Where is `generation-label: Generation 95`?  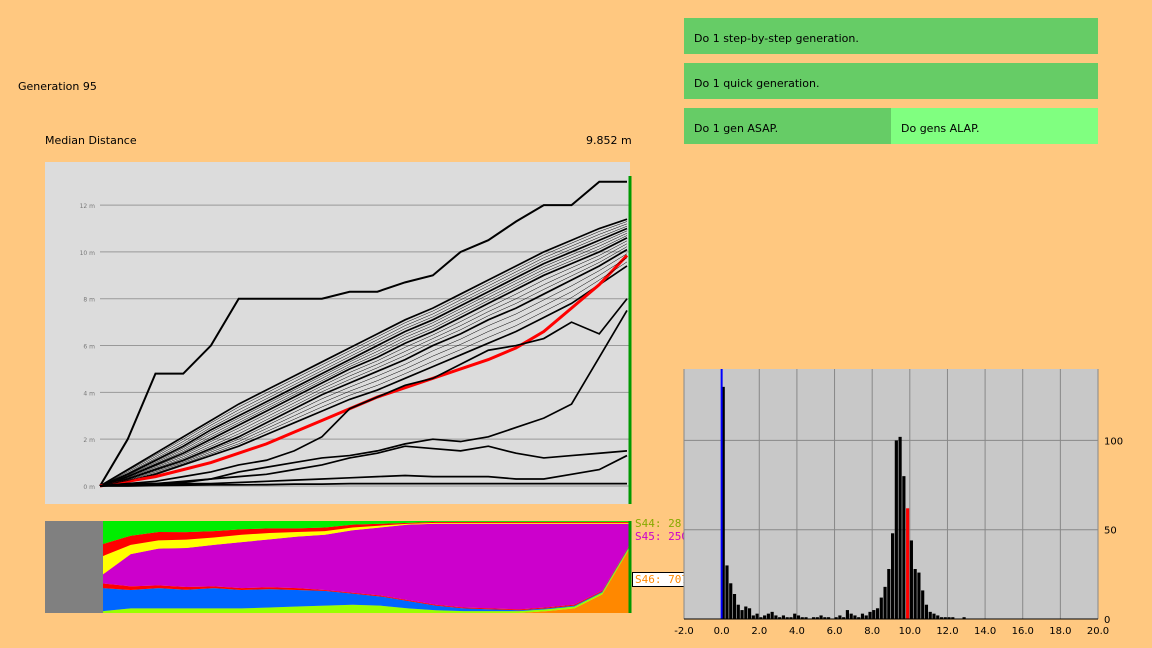 generation-label: Generation 95 is located at coordinates (57, 86).